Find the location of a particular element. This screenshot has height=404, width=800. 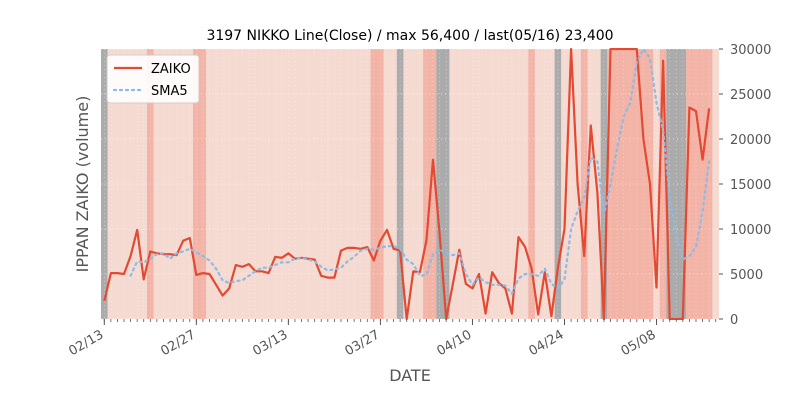

y-tick-label: 0 is located at coordinates (734, 320).